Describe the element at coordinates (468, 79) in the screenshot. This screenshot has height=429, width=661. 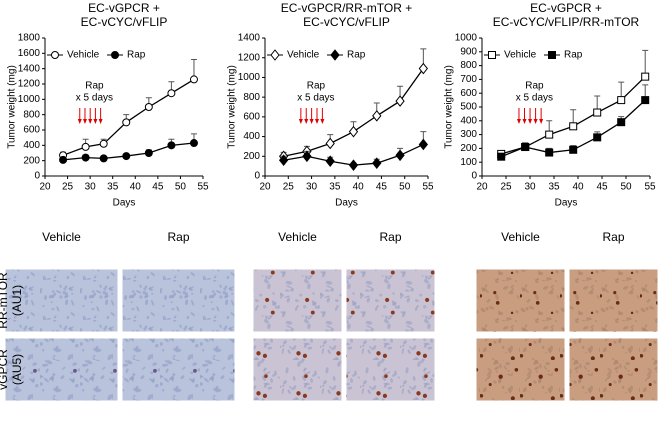
I see `y-tick-label: 700` at that location.